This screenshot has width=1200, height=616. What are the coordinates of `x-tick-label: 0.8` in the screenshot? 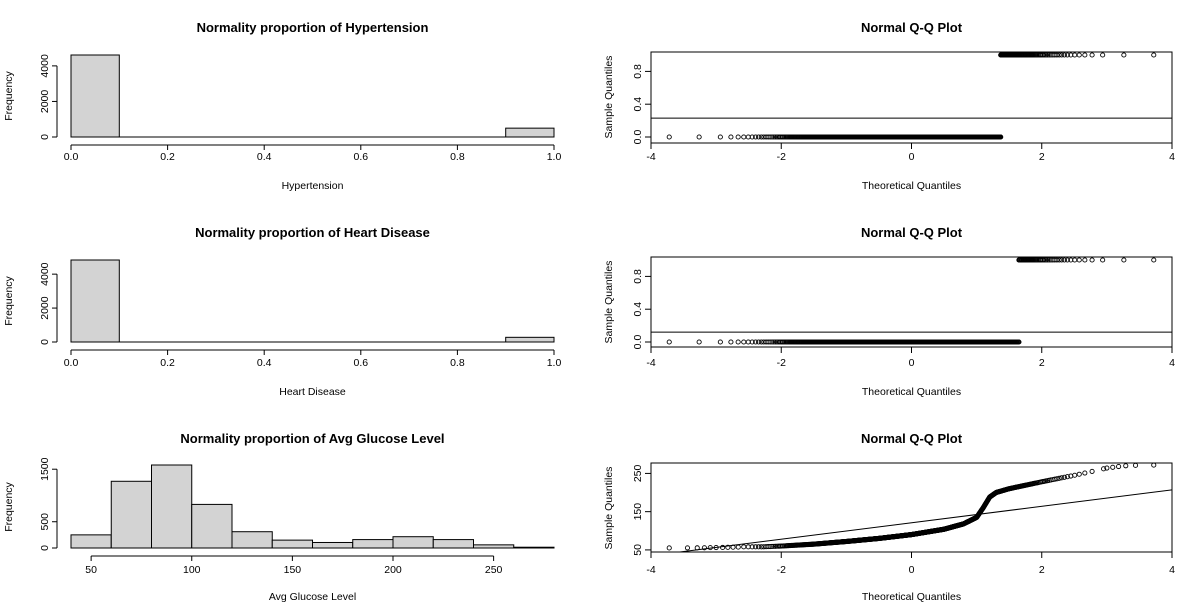 It's located at (457, 363).